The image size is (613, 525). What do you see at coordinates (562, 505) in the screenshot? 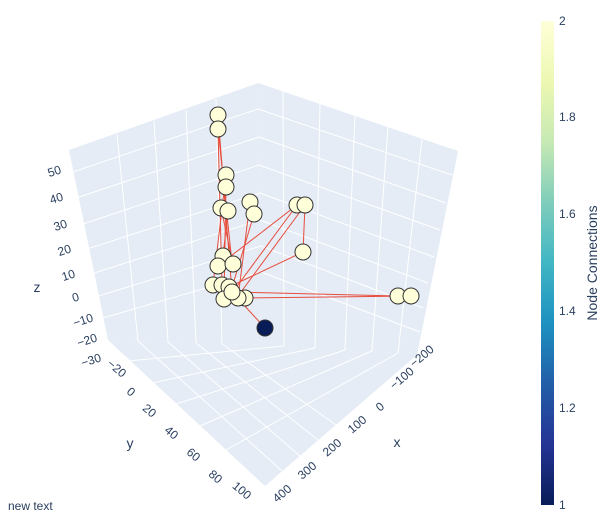
I see `colorbar-tick-label: 1` at bounding box center [562, 505].